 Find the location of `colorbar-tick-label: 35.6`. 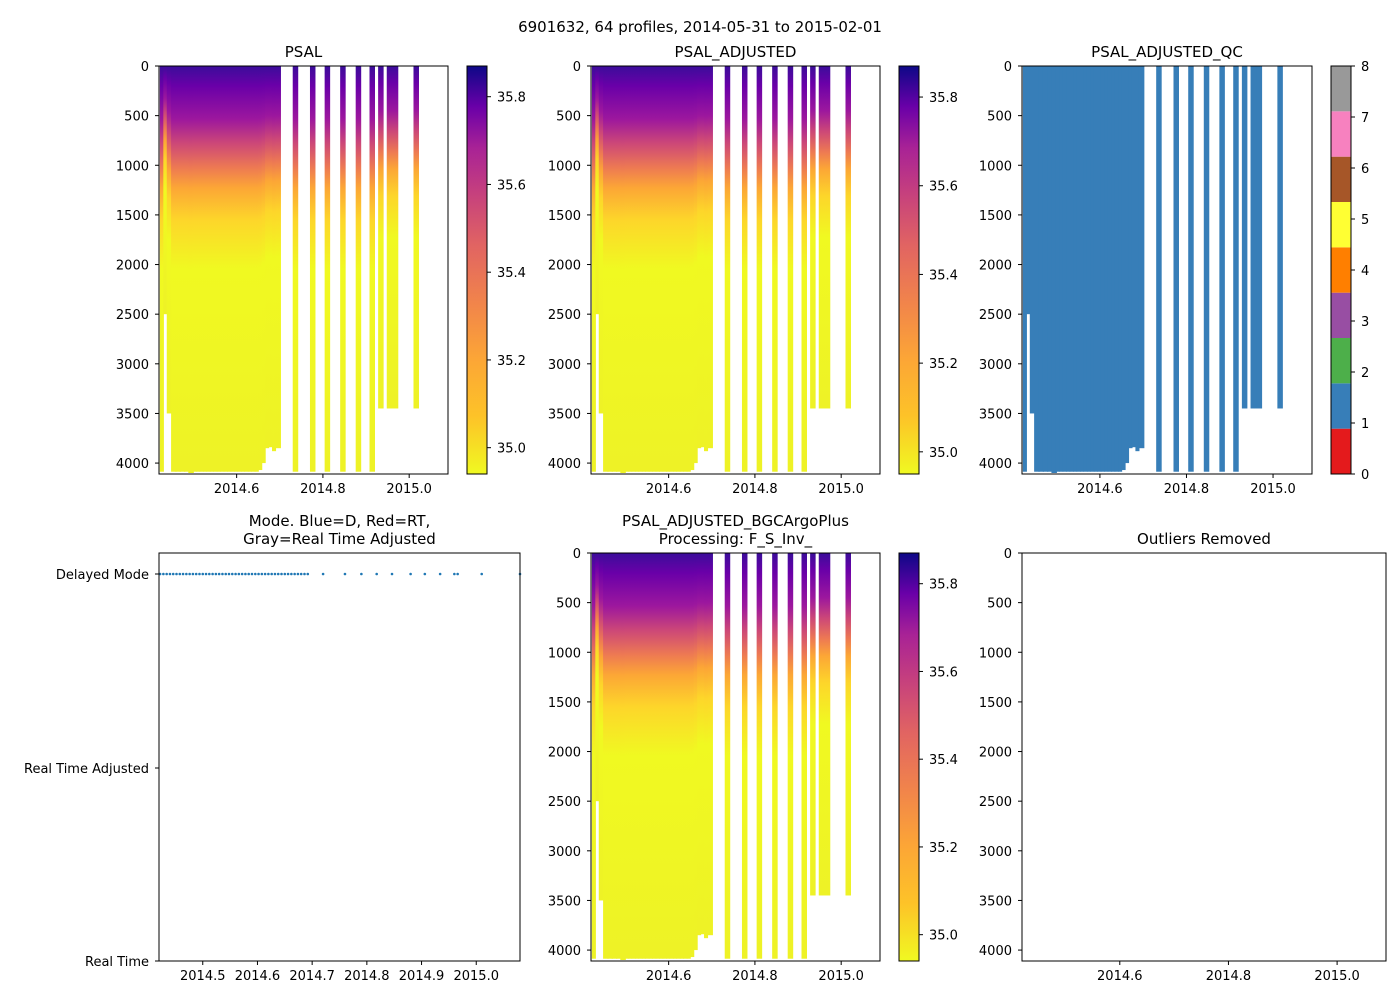

colorbar-tick-label: 35.6 is located at coordinates (943, 672).